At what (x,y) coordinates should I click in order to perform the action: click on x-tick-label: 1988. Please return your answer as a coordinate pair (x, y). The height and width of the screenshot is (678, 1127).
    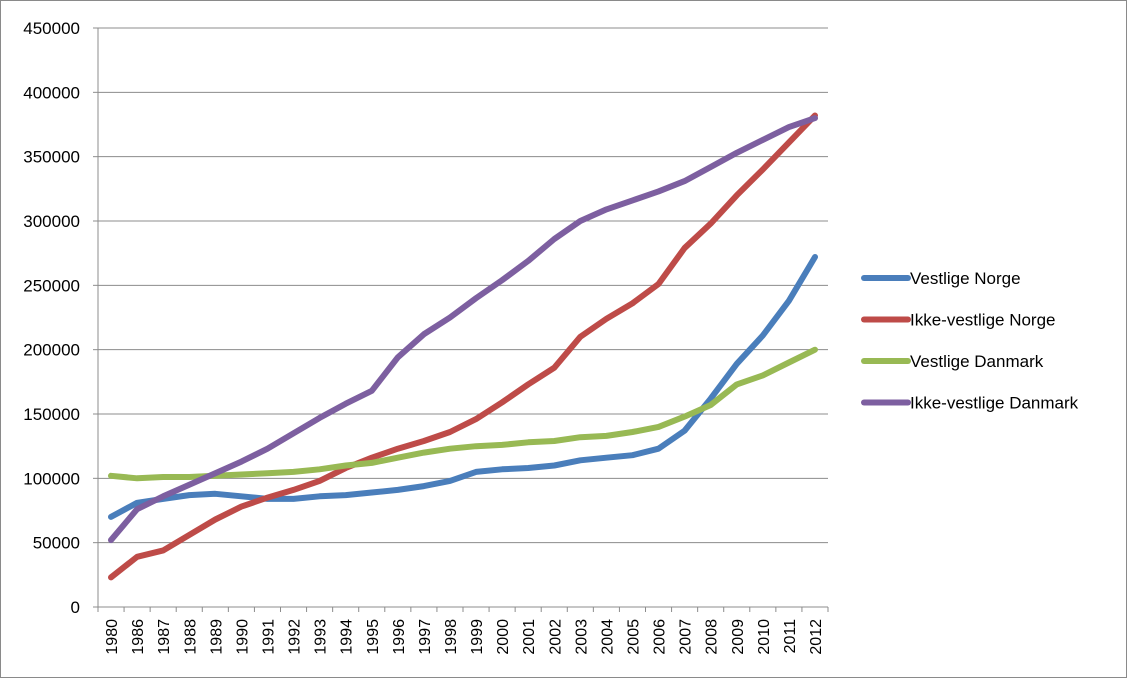
    Looking at the image, I should click on (190, 637).